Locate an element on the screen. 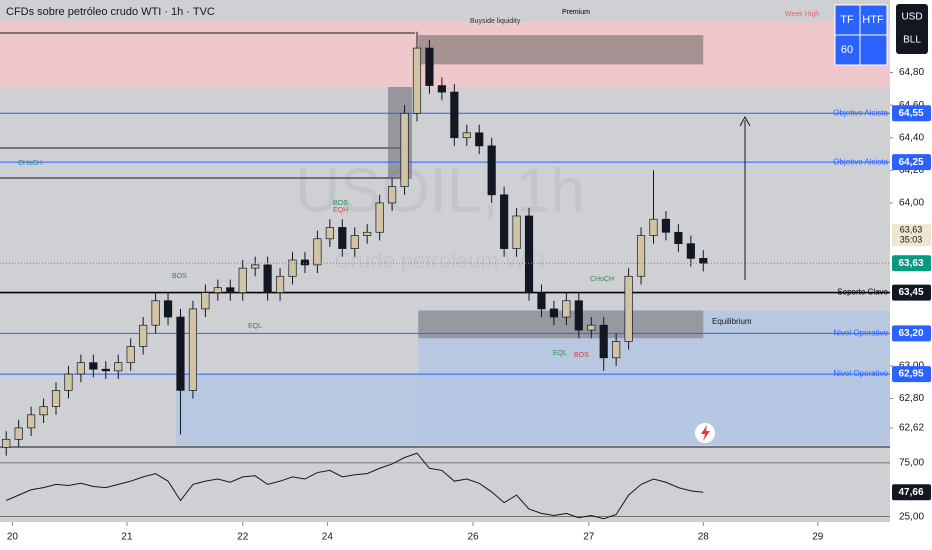 This screenshot has width=932, height=550. x-tick-label: 22 is located at coordinates (243, 537).